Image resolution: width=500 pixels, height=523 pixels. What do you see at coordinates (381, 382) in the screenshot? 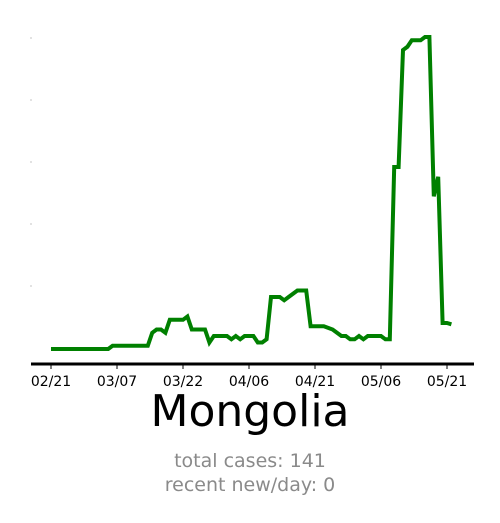
I see `x-tick-label: 05/06` at bounding box center [381, 382].